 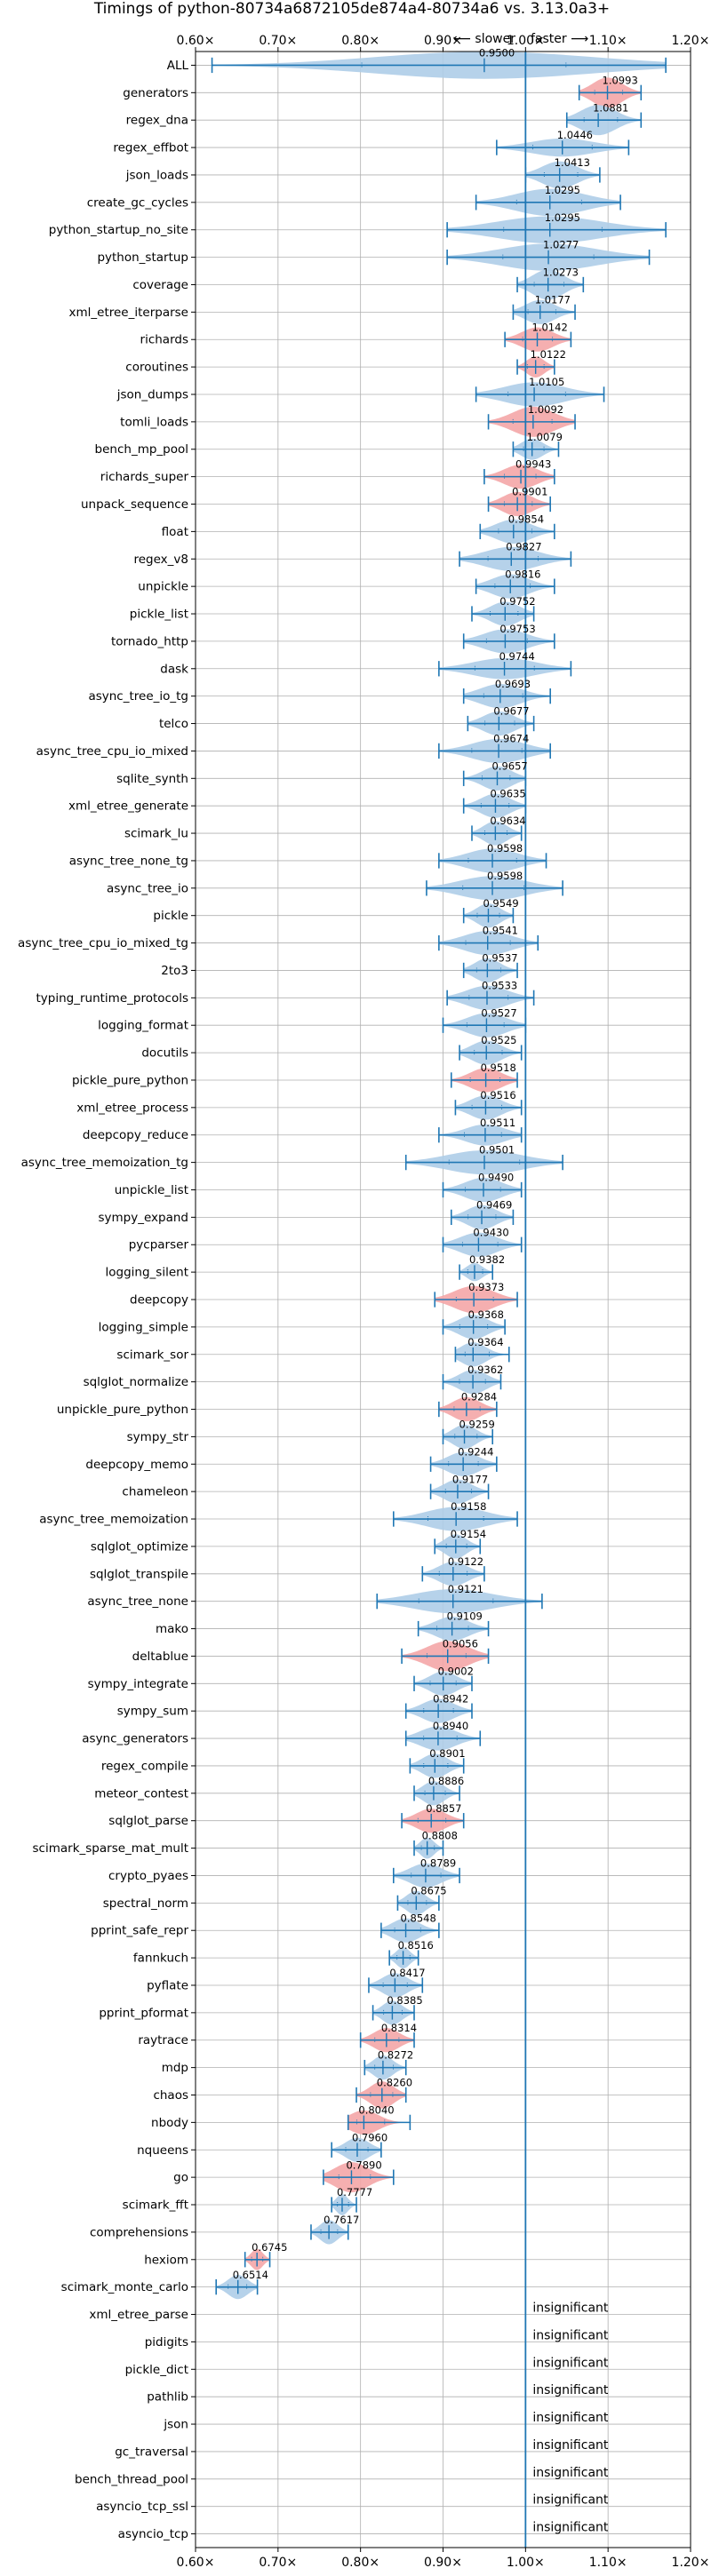 I want to click on benchmark-label: xml_etree_parse, so click(x=138, y=2315).